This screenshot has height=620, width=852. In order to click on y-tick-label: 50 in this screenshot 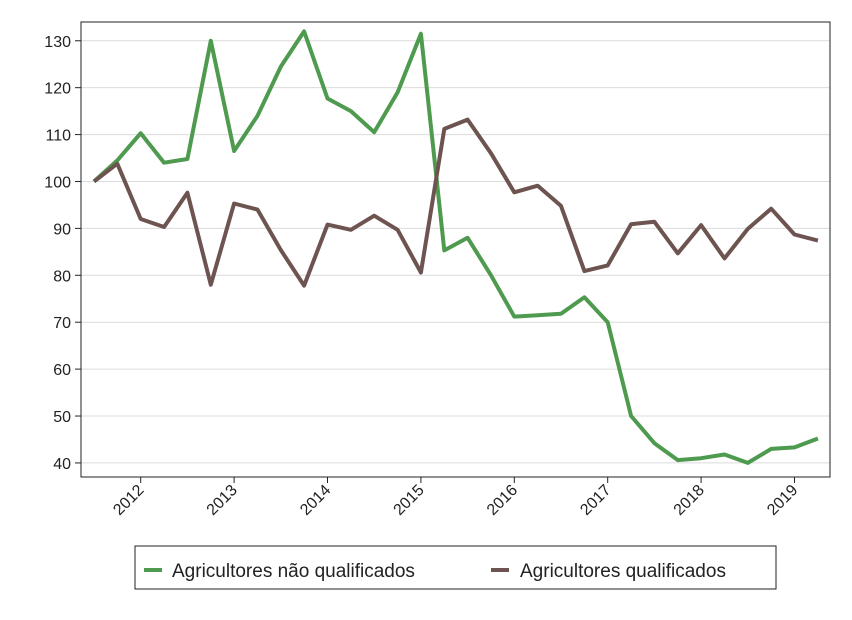, I will do `click(62, 417)`.